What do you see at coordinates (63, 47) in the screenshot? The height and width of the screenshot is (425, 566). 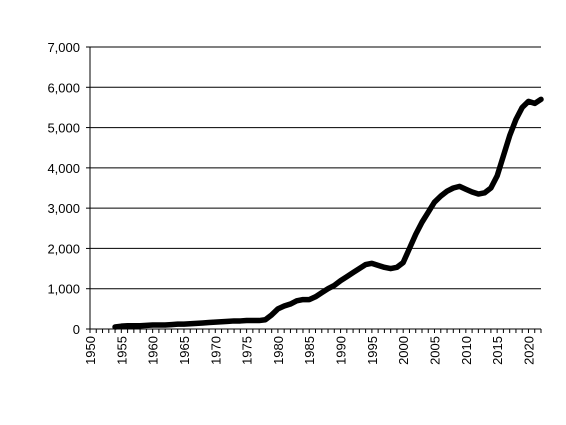 I see `y-tick-label: 7,000` at bounding box center [63, 47].